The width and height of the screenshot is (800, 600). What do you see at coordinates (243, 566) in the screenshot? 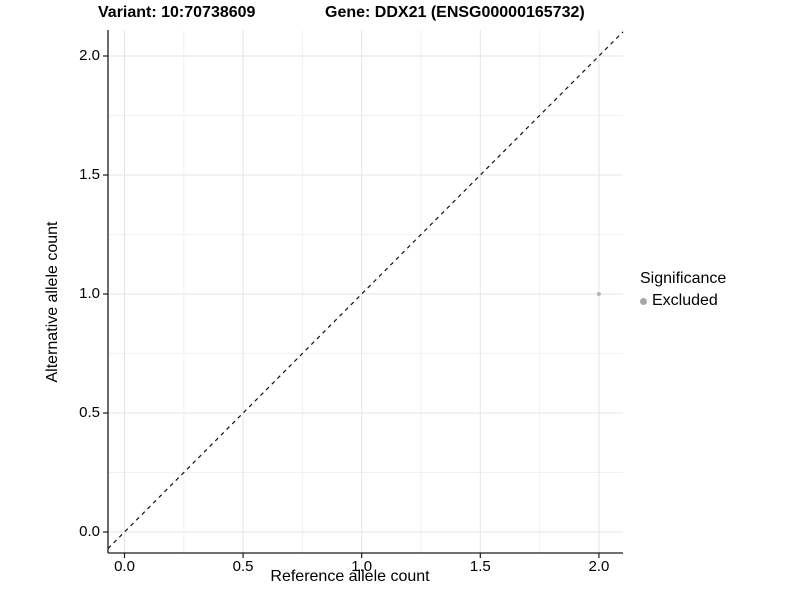
I see `x-tick-label: 0.5` at bounding box center [243, 566].